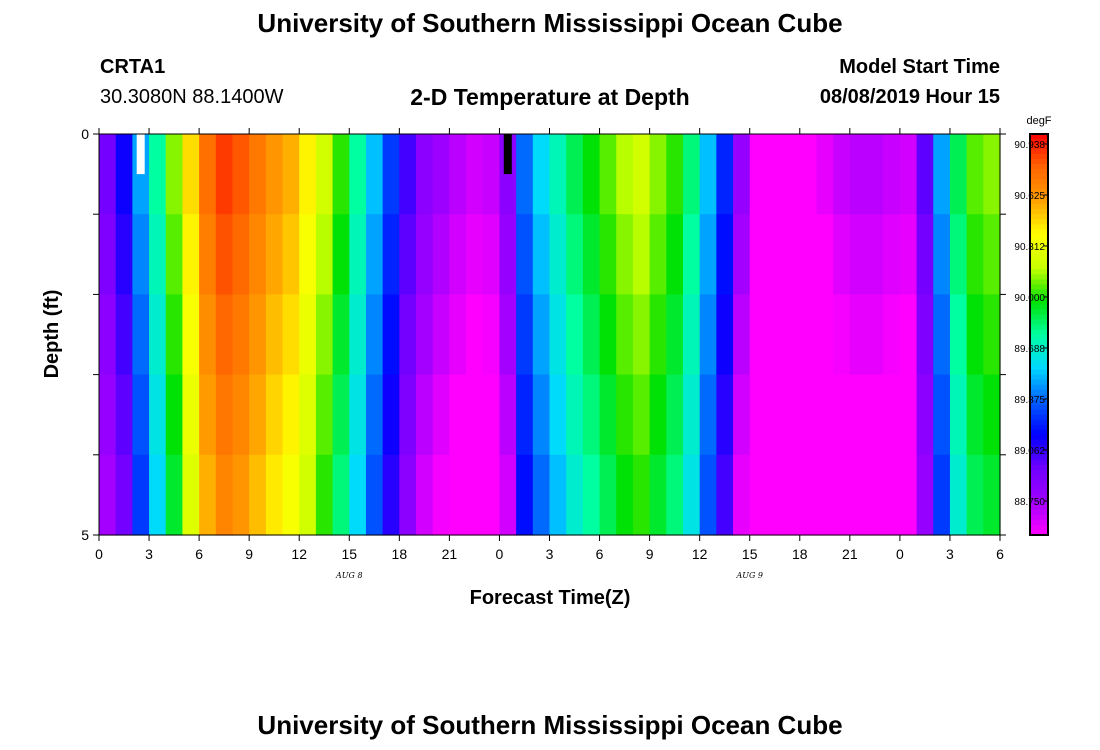  What do you see at coordinates (1029, 349) in the screenshot?
I see `colorbar-tick-label: 89.688` at bounding box center [1029, 349].